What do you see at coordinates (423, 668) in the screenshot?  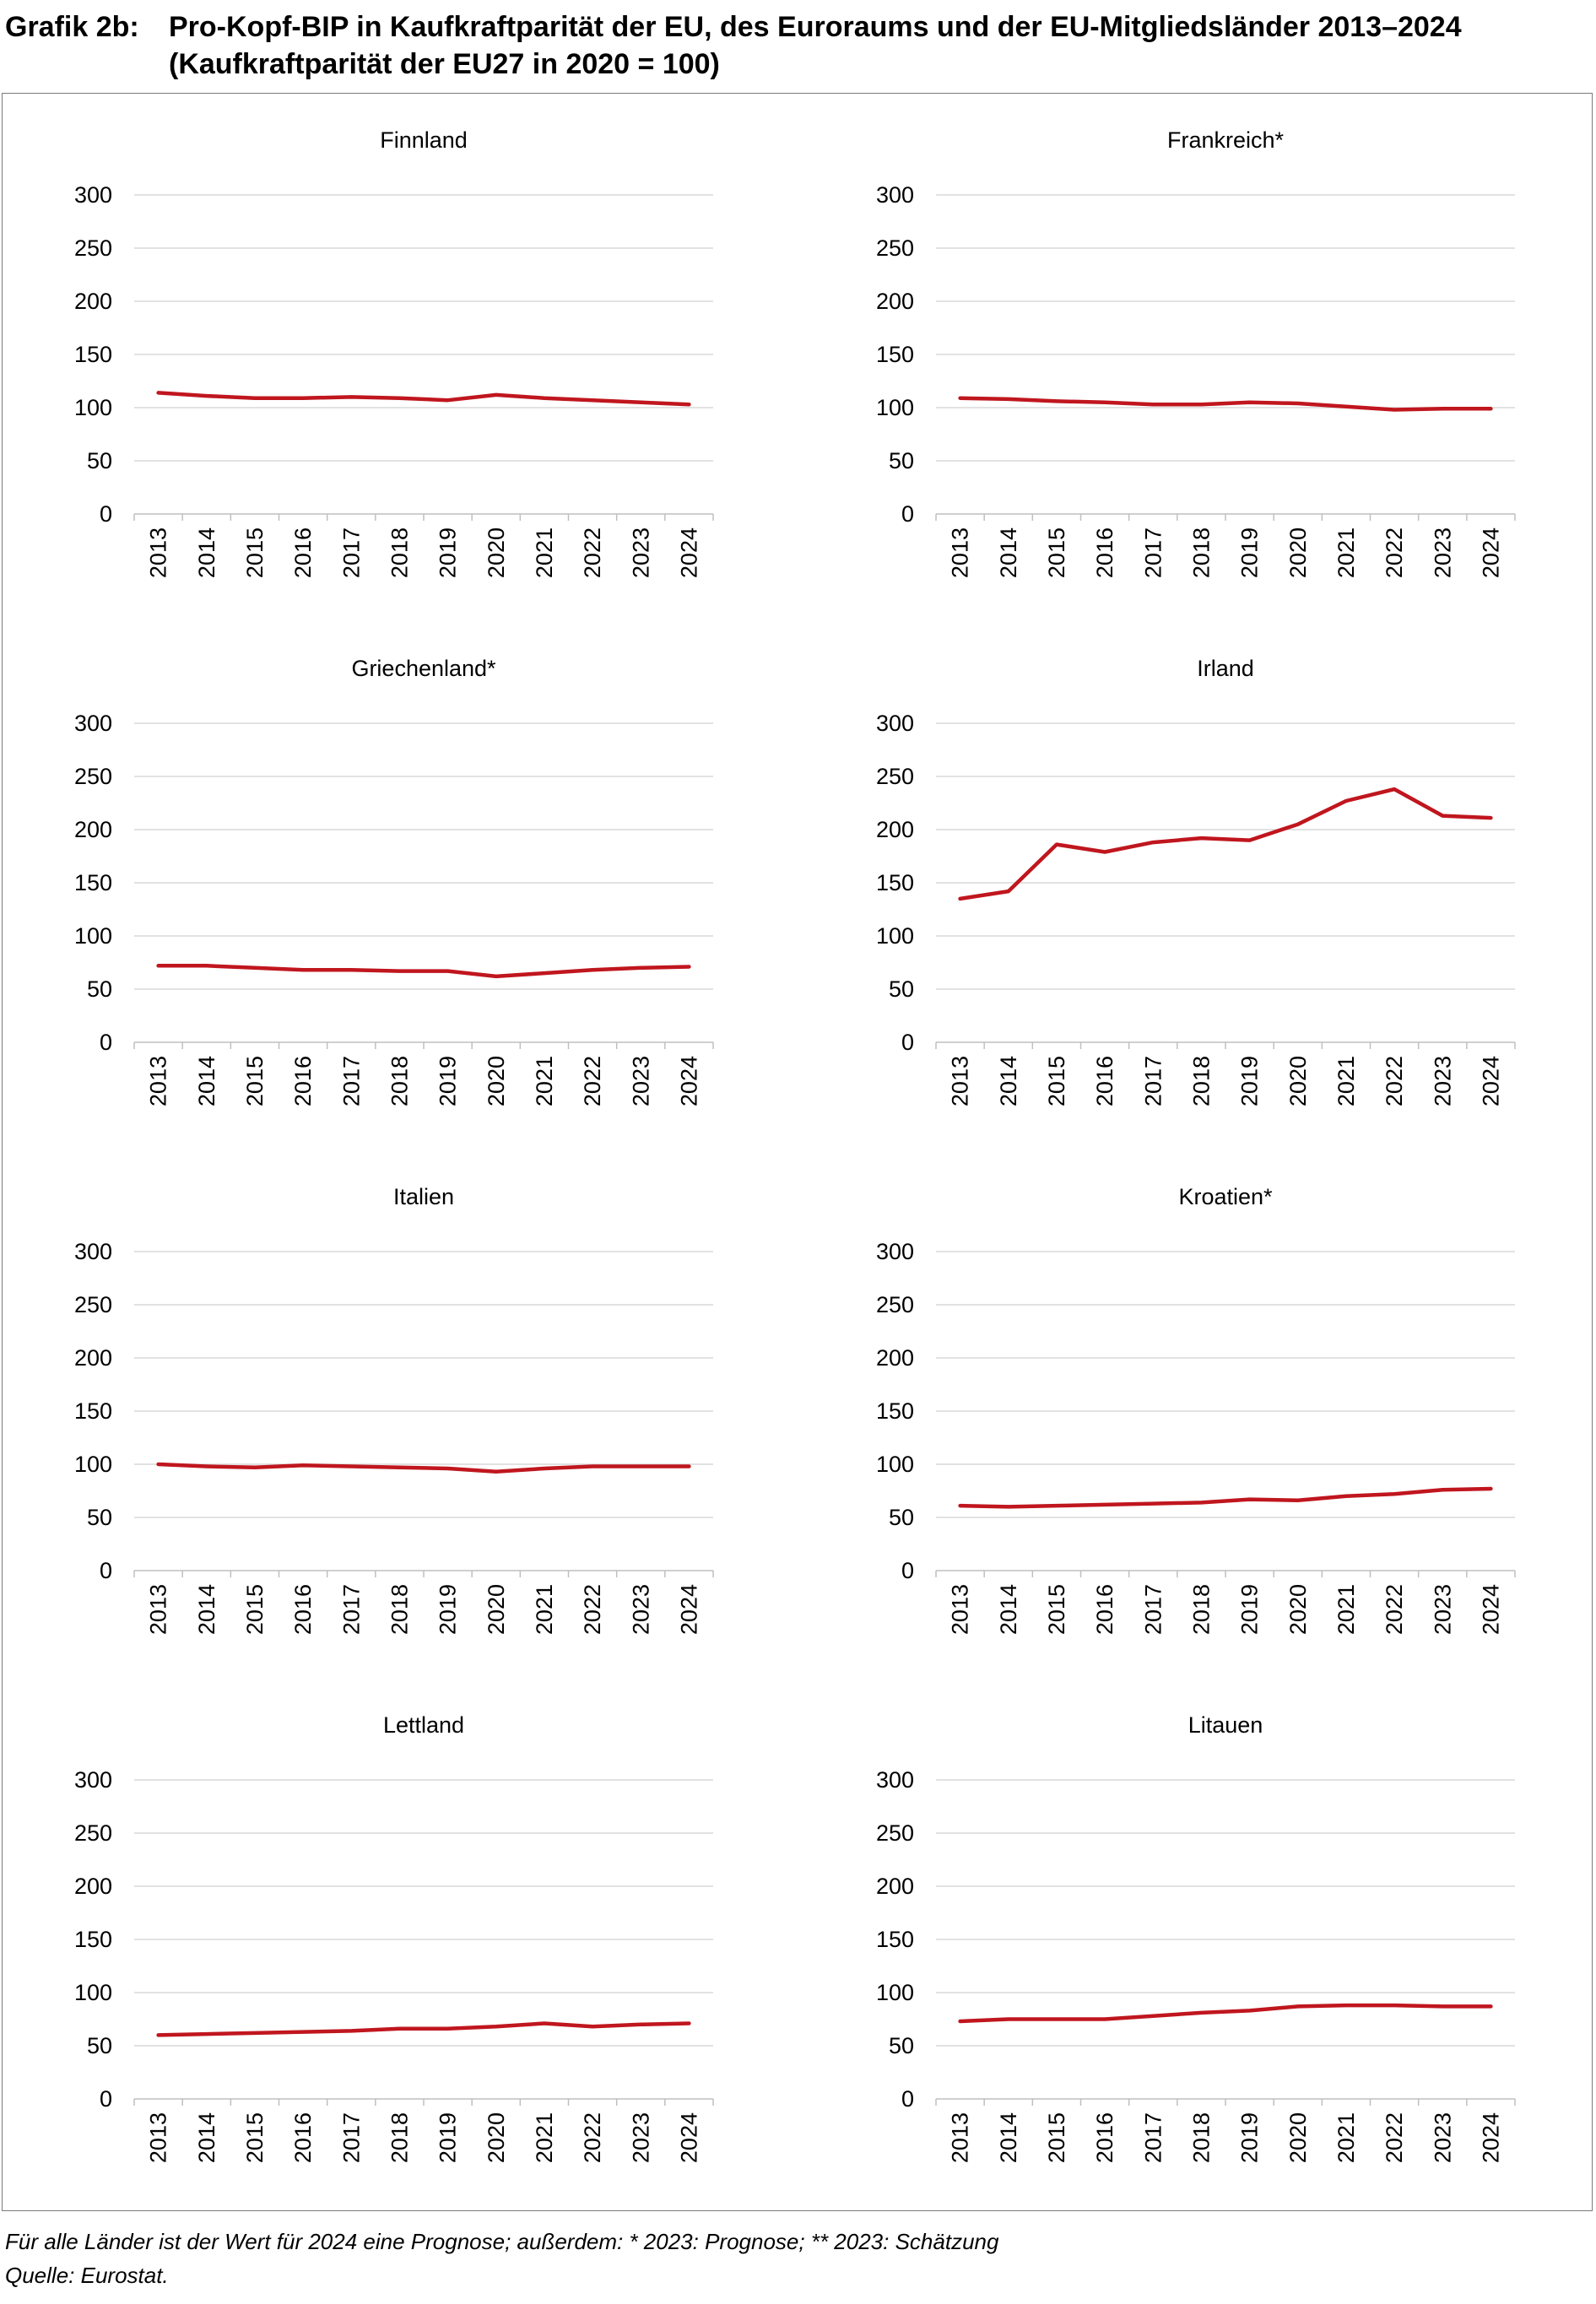 I see `chart-title: Griechenland*` at bounding box center [423, 668].